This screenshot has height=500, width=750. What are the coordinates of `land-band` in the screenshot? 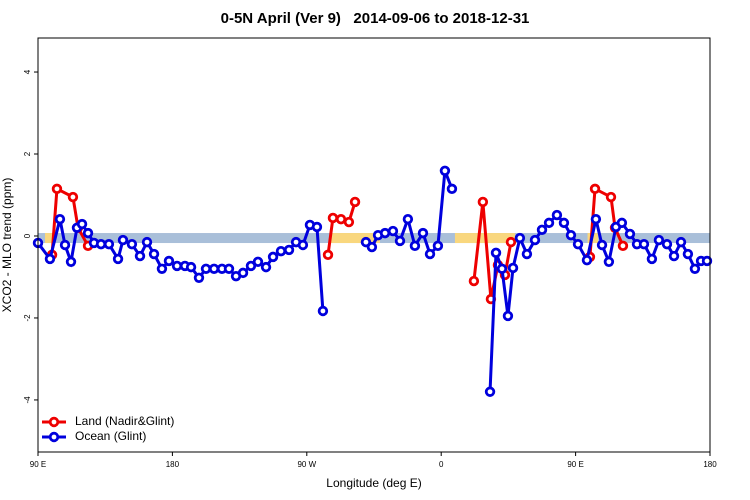 It's located at (49, 238).